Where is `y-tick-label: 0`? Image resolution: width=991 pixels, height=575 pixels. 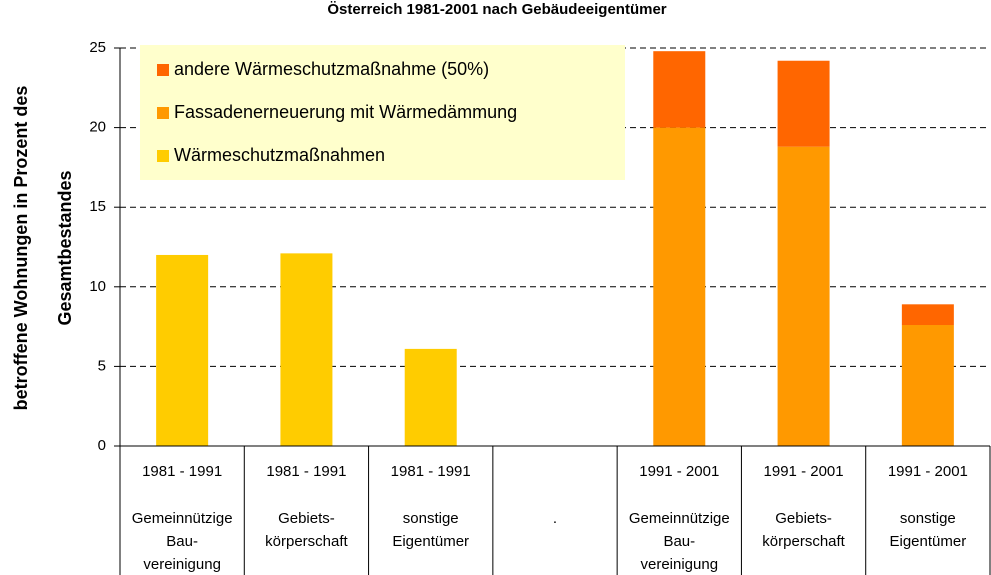 y-tick-label: 0 is located at coordinates (102, 445).